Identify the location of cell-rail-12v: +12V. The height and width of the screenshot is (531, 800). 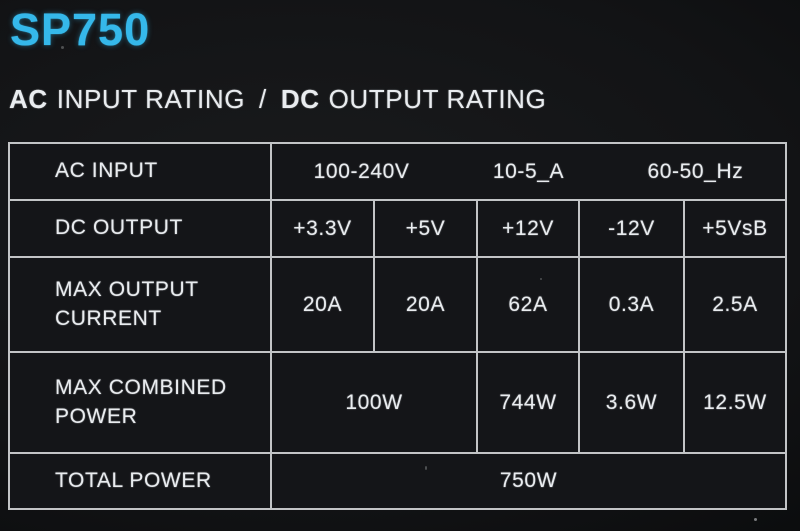
(528, 228).